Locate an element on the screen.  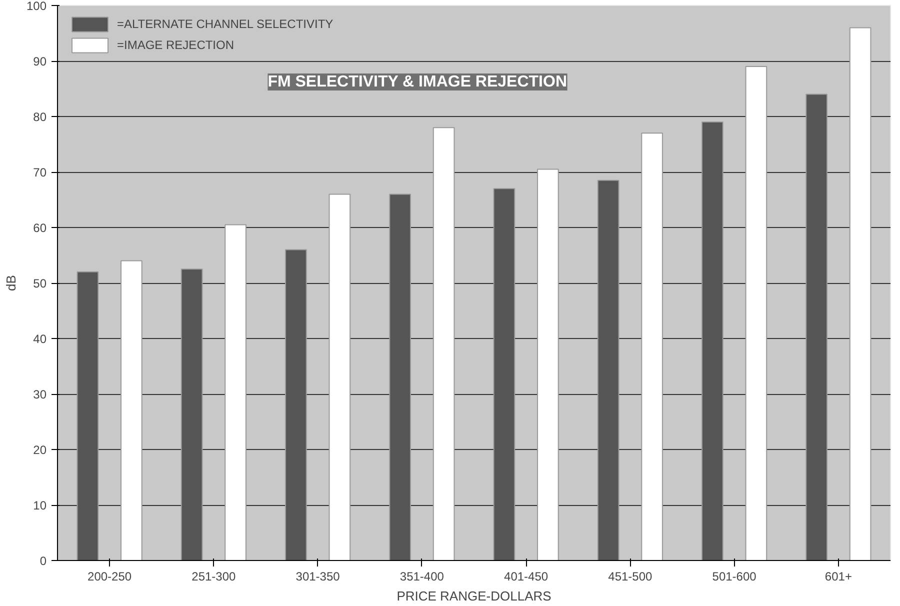
x-tick-label: 401-450 is located at coordinates (526, 577).